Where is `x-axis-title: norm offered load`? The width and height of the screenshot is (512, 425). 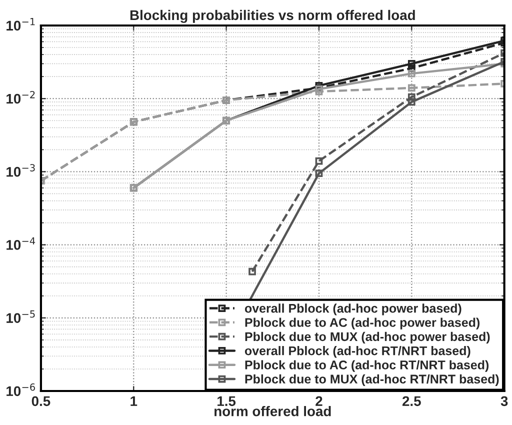 x-axis-title: norm offered load is located at coordinates (272, 411).